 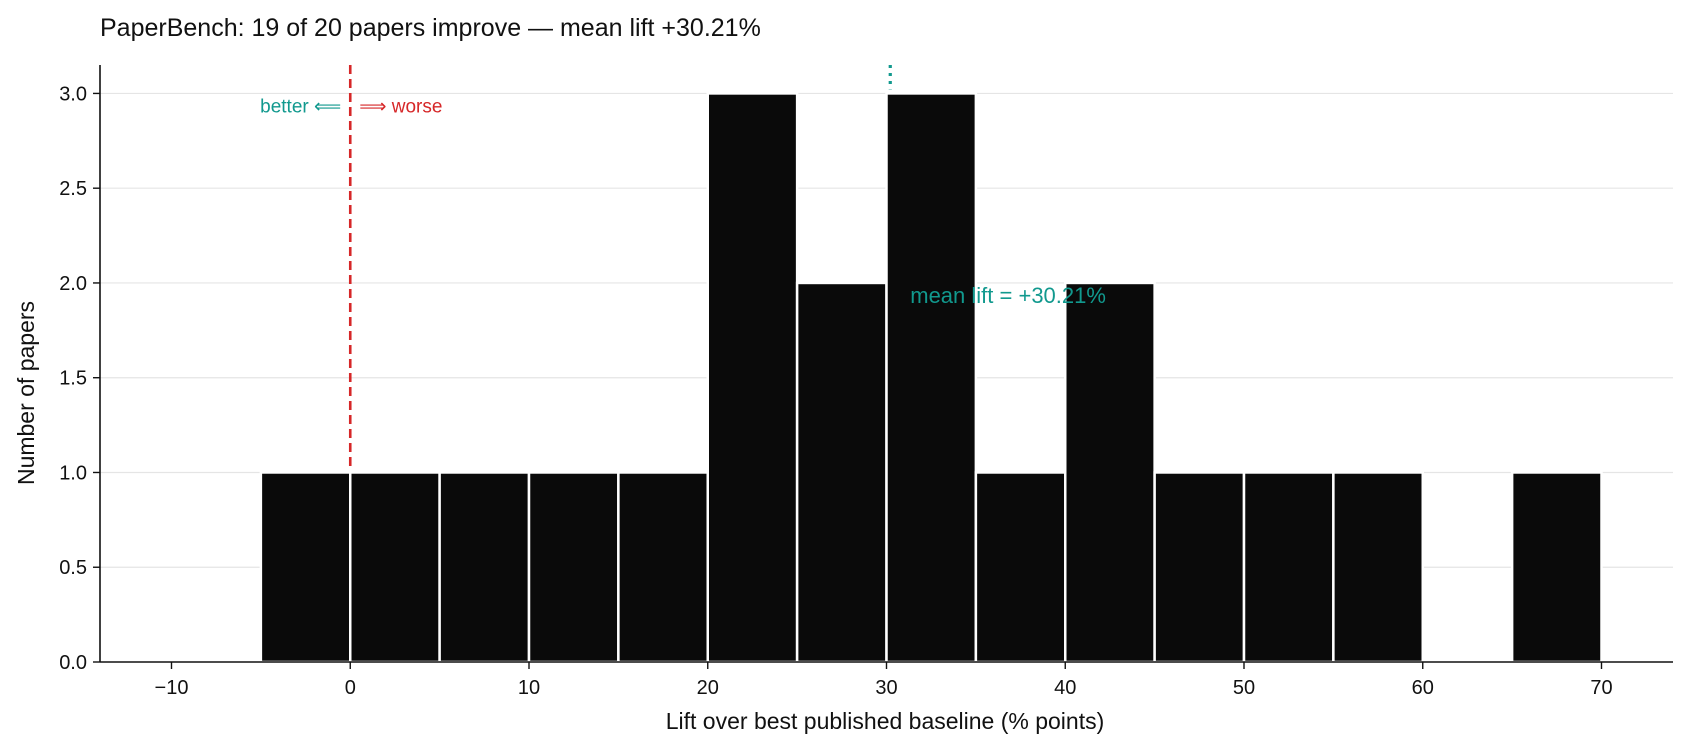 I want to click on y-tick-label: 2.5, so click(x=73, y=189).